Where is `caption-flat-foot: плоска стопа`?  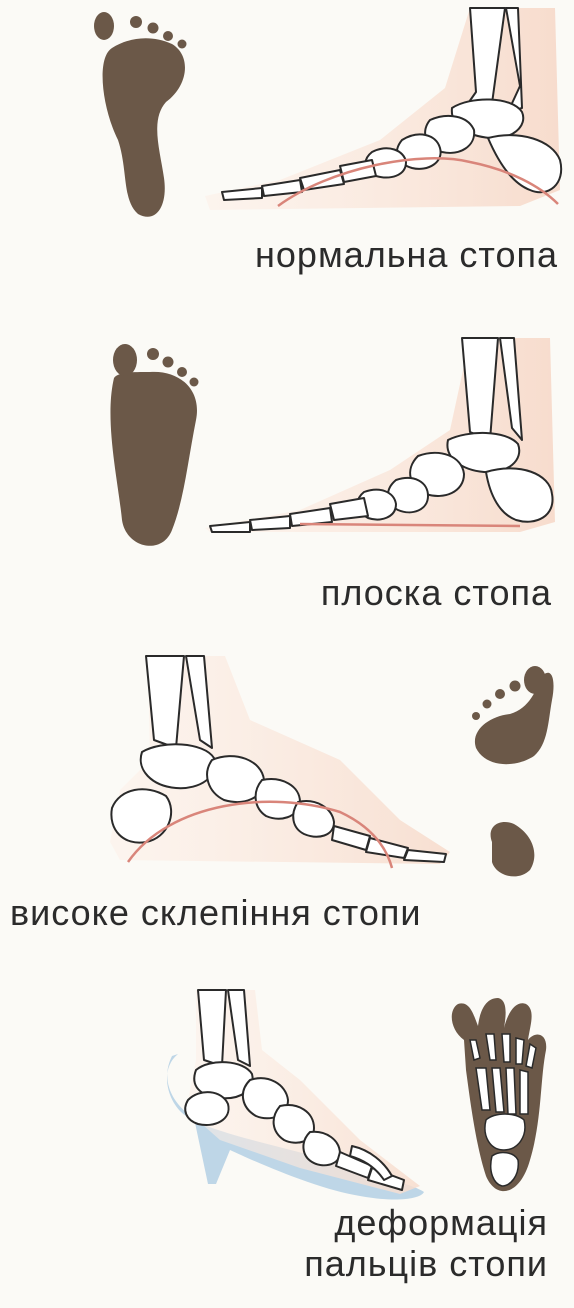 caption-flat-foot: плоска стопа is located at coordinates (436, 592).